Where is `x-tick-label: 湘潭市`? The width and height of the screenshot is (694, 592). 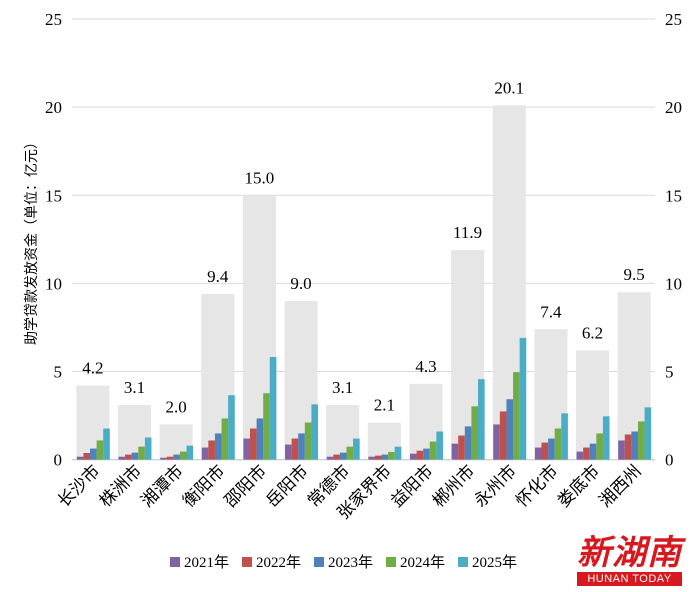 x-tick-label: 湘潭市 is located at coordinates (161, 485).